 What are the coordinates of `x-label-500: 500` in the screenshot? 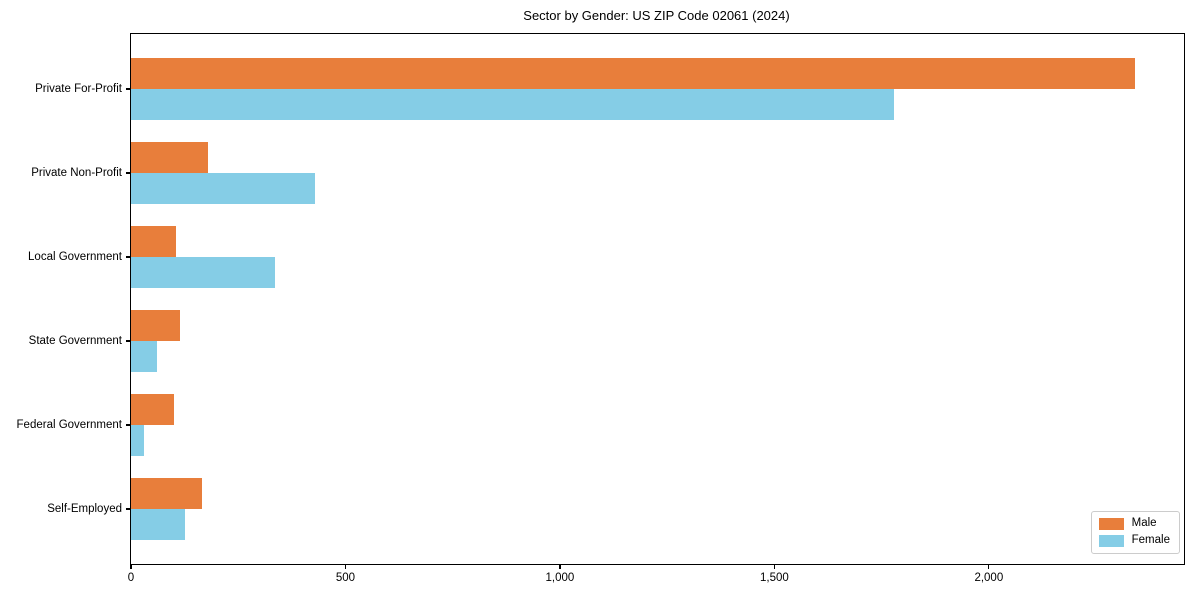 It's located at (345, 578).